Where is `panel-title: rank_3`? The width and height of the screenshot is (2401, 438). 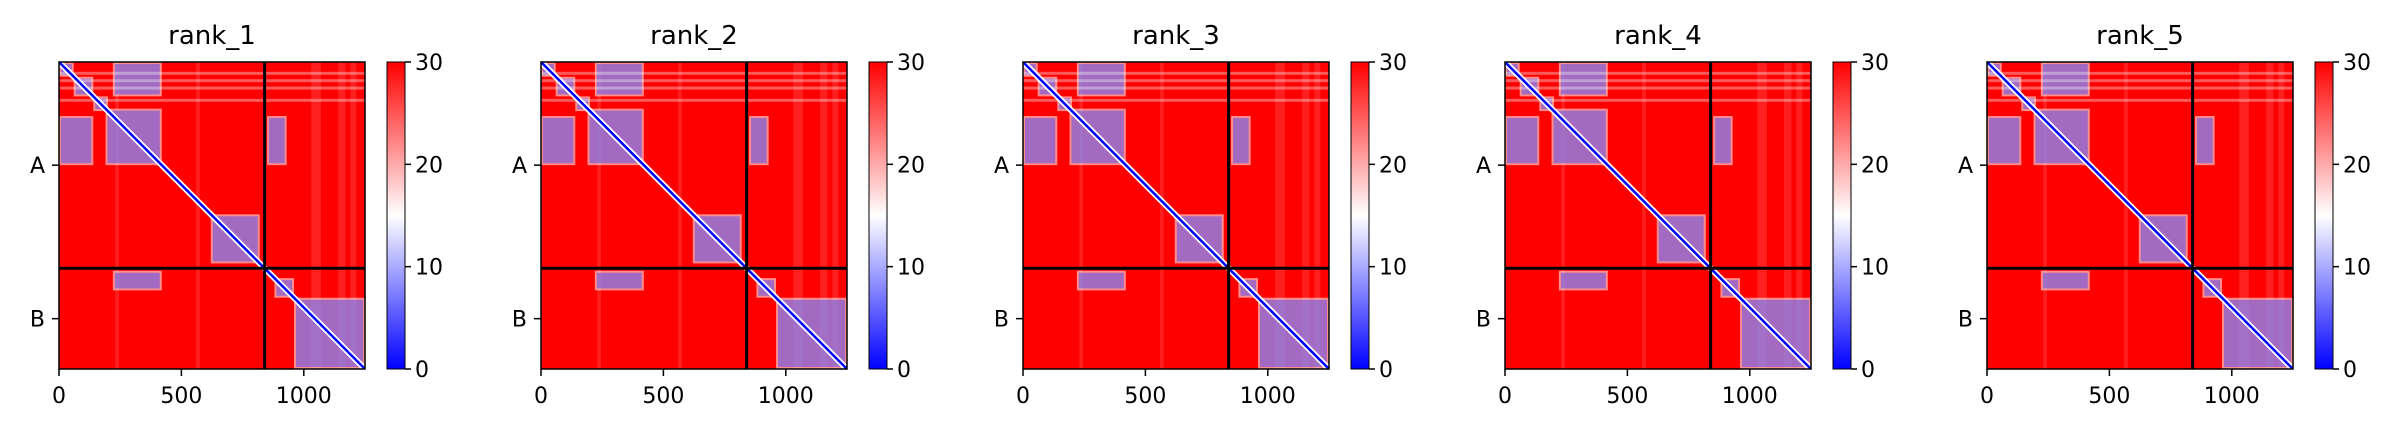
panel-title: rank_3 is located at coordinates (1176, 36).